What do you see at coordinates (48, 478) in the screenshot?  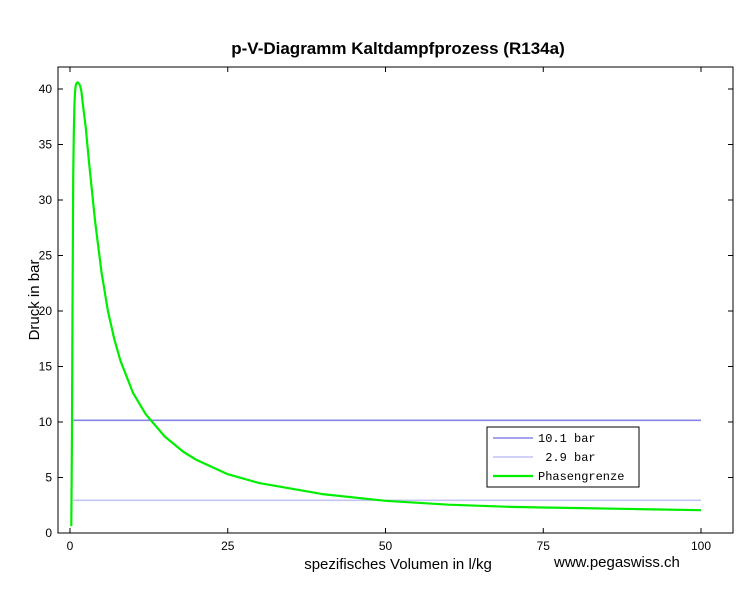 I see `y-tick-label: 5` at bounding box center [48, 478].